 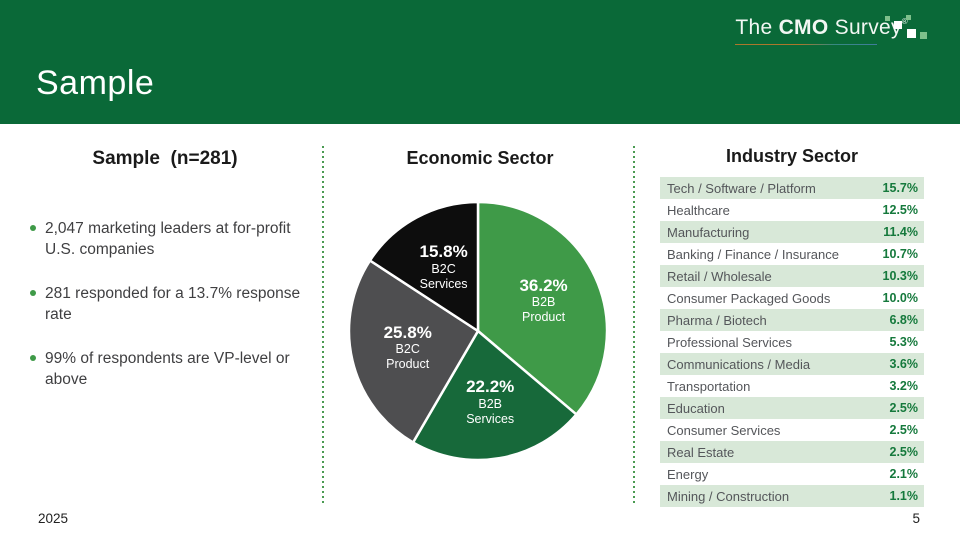 What do you see at coordinates (792, 276) in the screenshot?
I see `industry-row: Retail / Wholesale 10.3%` at bounding box center [792, 276].